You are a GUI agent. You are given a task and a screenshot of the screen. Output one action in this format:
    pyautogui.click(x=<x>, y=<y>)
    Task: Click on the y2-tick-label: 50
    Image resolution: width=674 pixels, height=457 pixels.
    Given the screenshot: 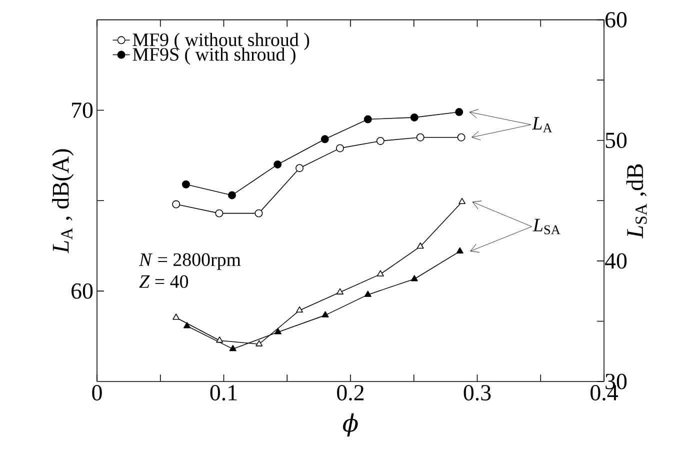 What is the action you would take?
    pyautogui.click(x=616, y=140)
    